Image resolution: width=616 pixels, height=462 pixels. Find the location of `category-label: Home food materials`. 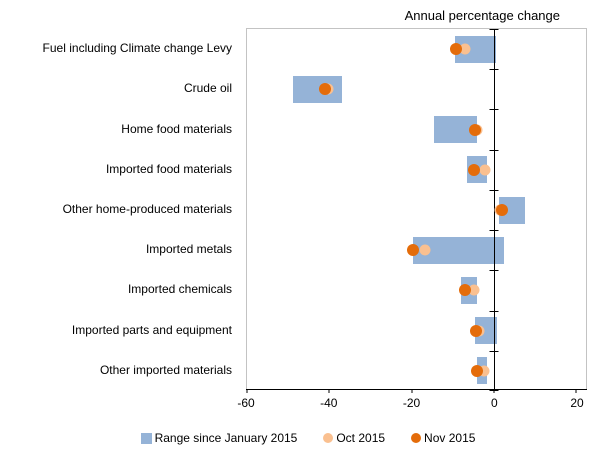

category-label: Home food materials is located at coordinates (176, 128).